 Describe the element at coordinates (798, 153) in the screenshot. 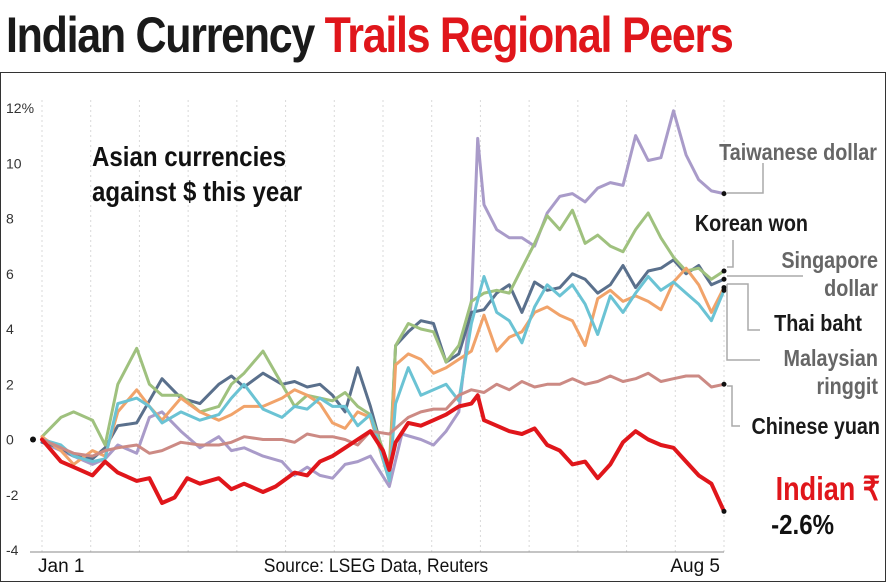

I see `series-label: Taiwanese dollar` at that location.